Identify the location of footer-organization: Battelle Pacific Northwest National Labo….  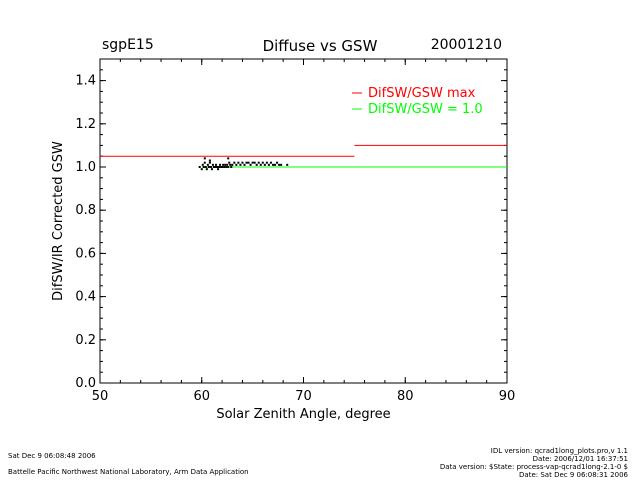
(128, 472).